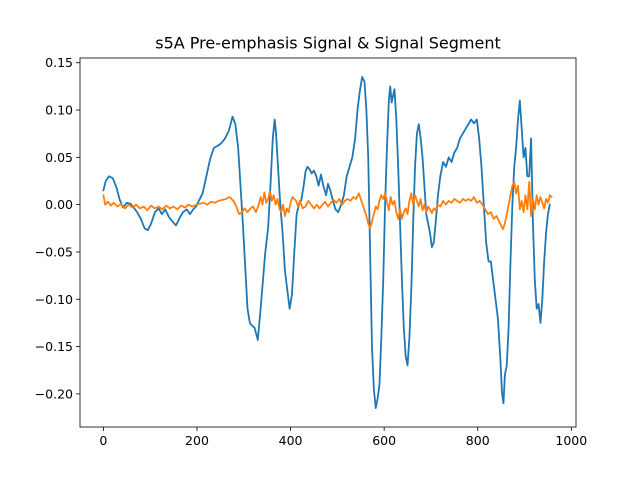 Image resolution: width=640 pixels, height=480 pixels. Describe the element at coordinates (54, 346) in the screenshot. I see `y-tick-label: −0.15` at that location.